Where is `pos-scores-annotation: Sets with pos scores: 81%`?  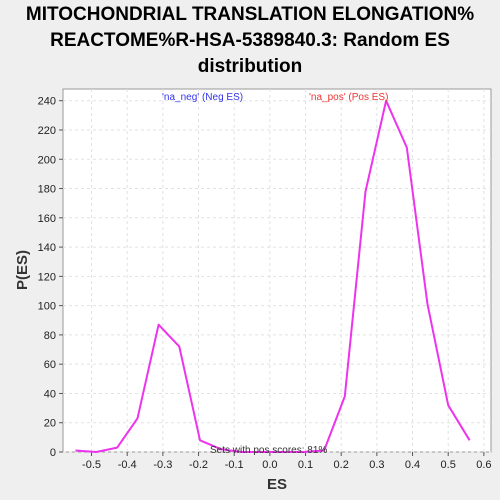
pos-scores-annotation: Sets with pos scores: 81% is located at coordinates (268, 450).